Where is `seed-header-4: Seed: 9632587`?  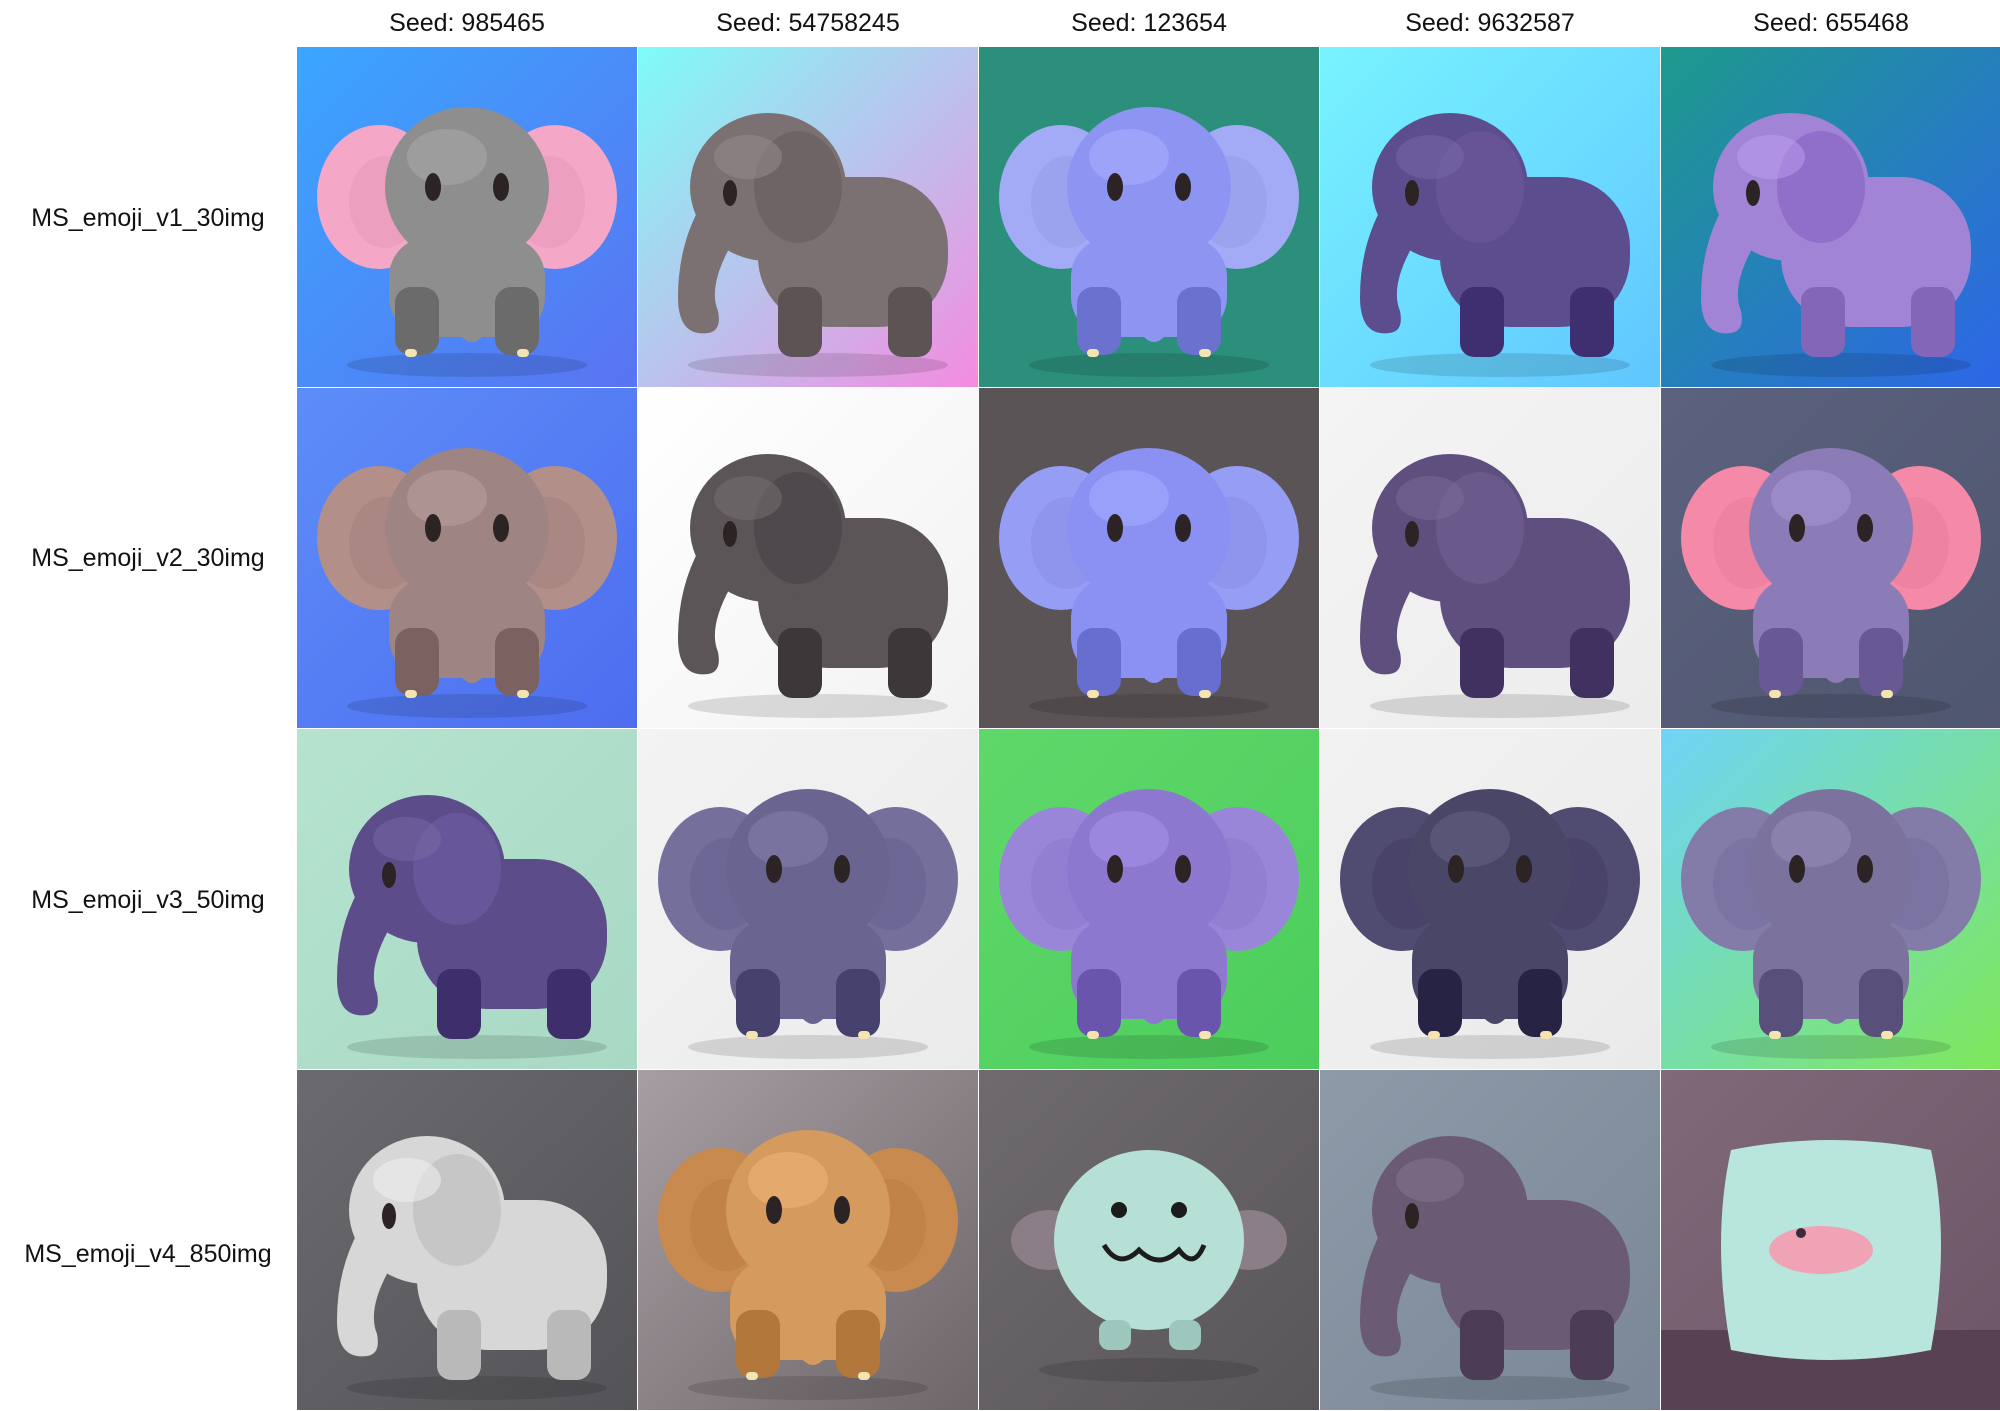 seed-header-4: Seed: 9632587 is located at coordinates (1490, 22).